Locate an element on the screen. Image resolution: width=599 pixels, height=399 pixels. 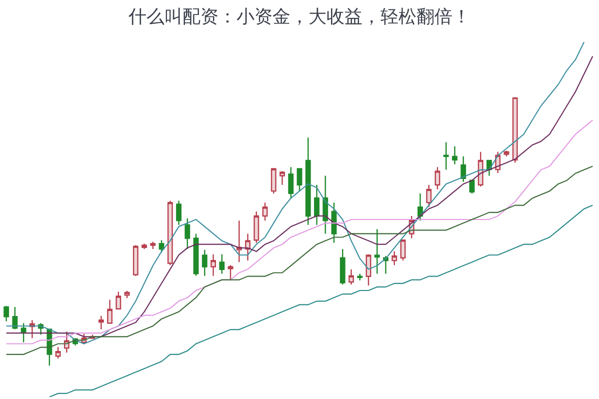
chart-title: 什么叫配资：小资金，大收益，轻松翻倍！ is located at coordinates (299, 17).